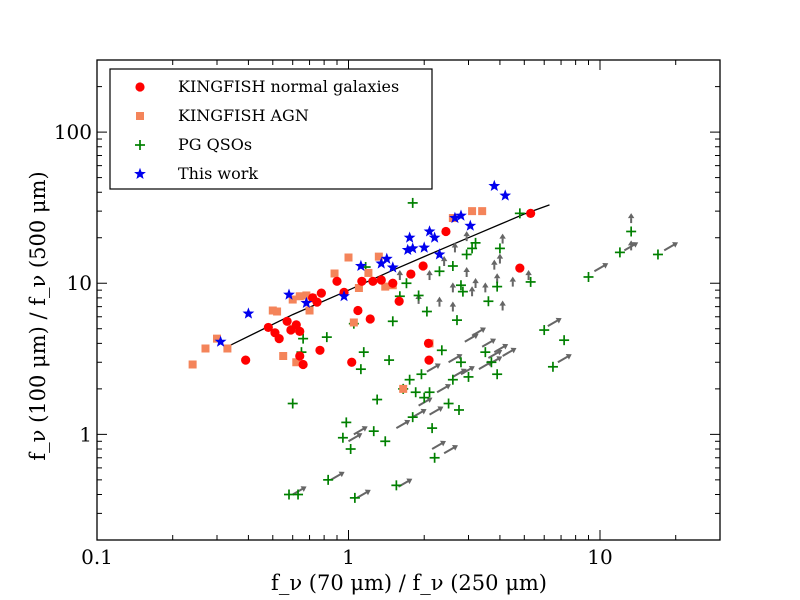 The width and height of the screenshot is (800, 600). Describe the element at coordinates (140, 87) in the screenshot. I see `legend-marker` at that location.